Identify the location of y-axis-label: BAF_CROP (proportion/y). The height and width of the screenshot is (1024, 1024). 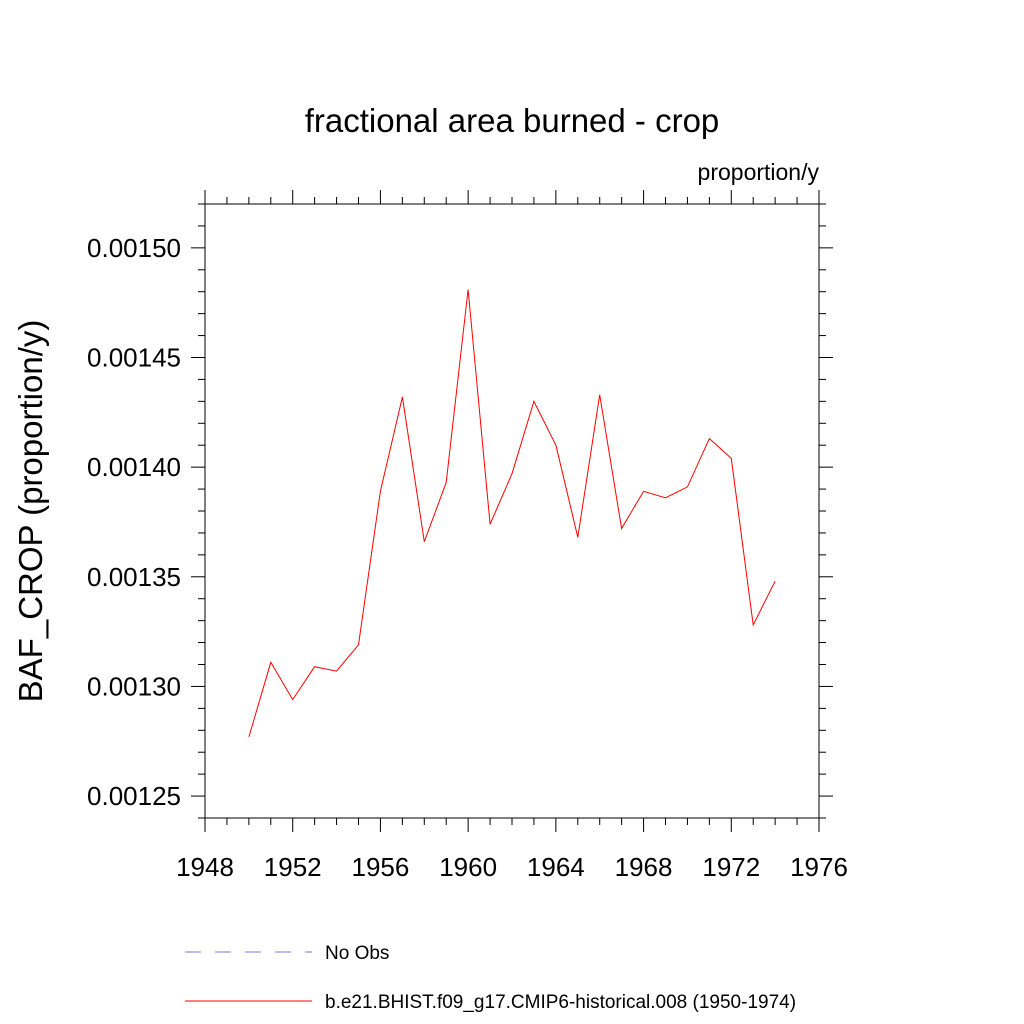
(30, 511).